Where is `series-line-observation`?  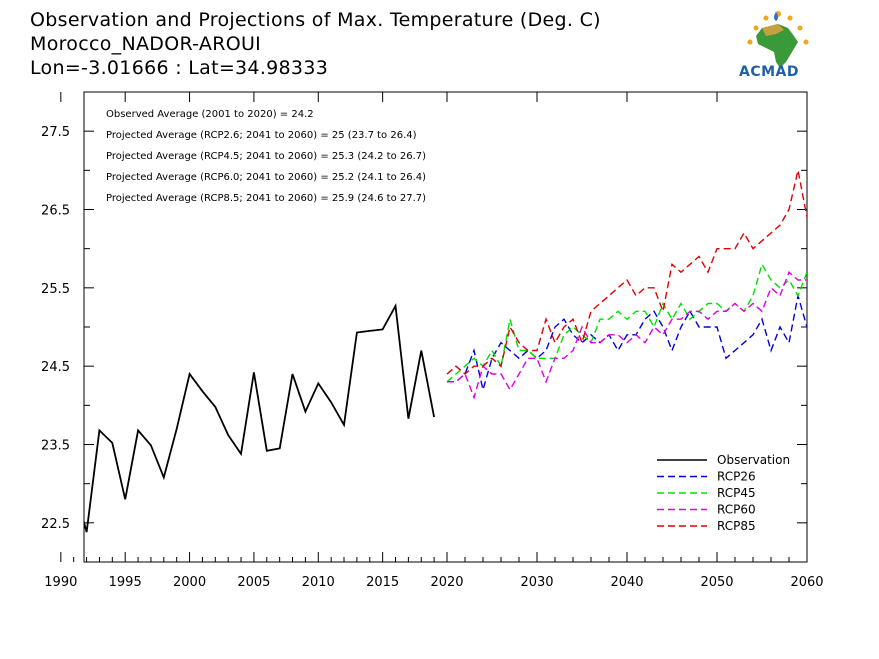 series-line-observation is located at coordinates (259, 417).